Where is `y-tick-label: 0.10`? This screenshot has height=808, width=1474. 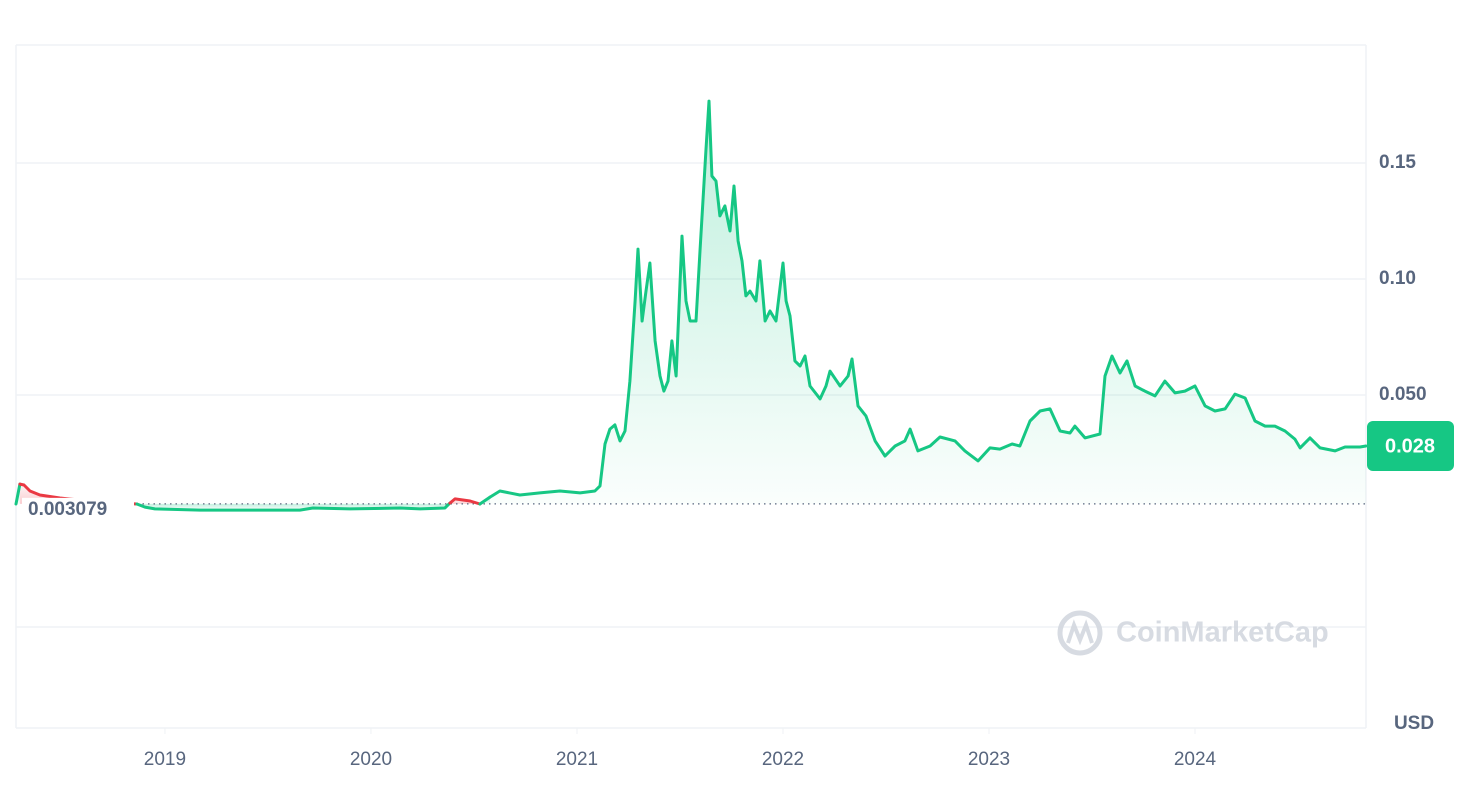
y-tick-label: 0.10 is located at coordinates (1397, 278).